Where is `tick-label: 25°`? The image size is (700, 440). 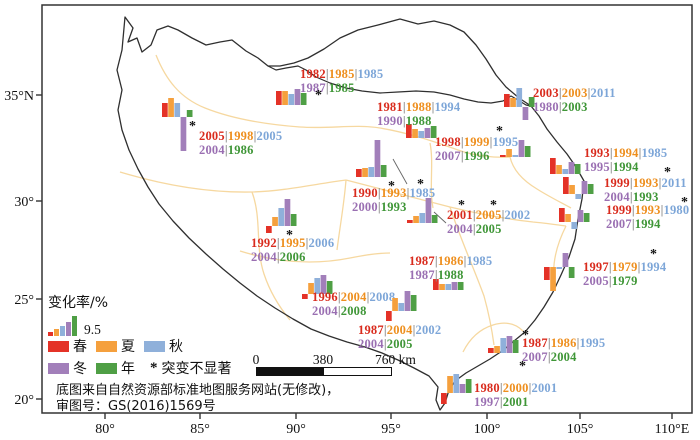 tick-label: 25° is located at coordinates (24, 300).